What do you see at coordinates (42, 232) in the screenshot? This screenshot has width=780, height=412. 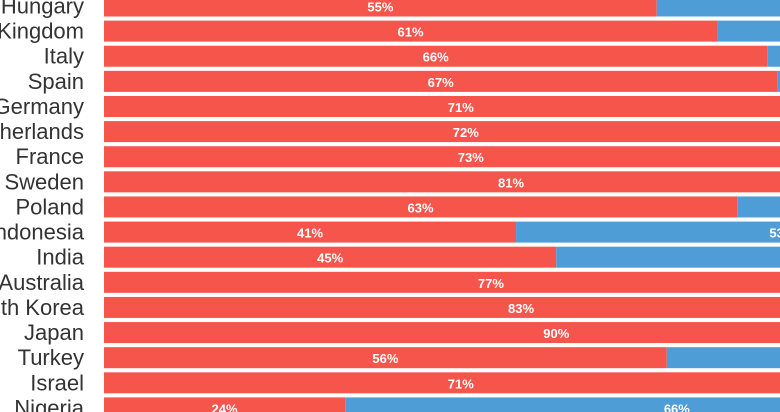 I see `category-label: Indonesia` at bounding box center [42, 232].